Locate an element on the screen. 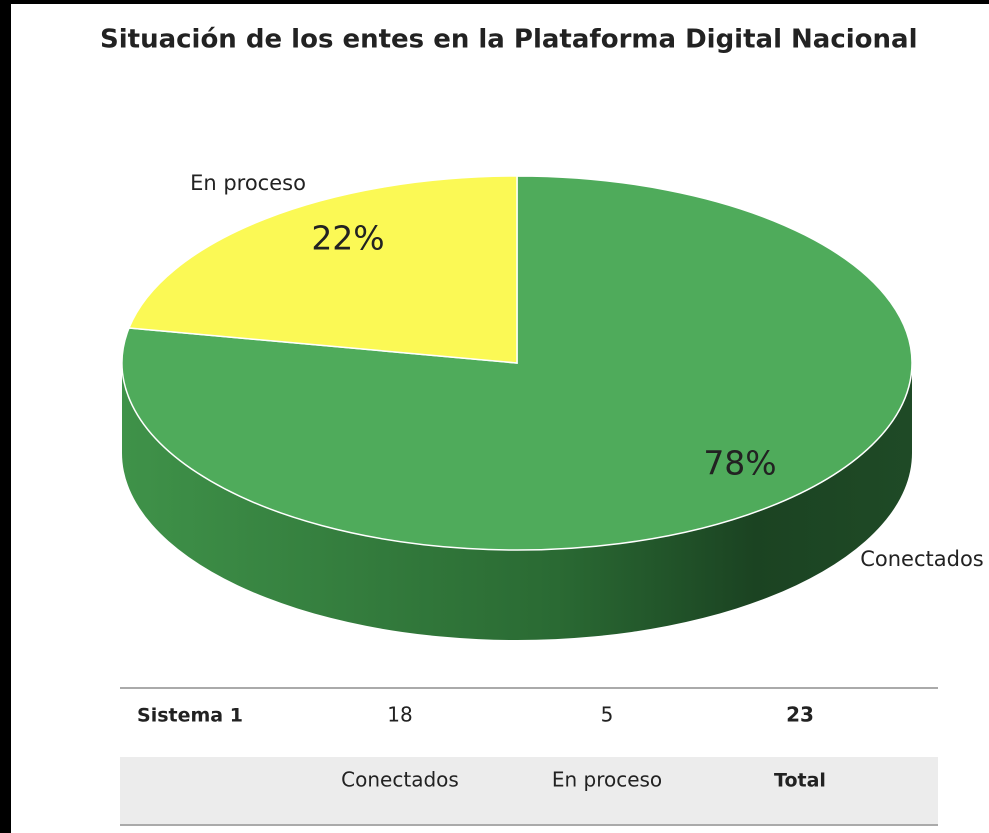 The height and width of the screenshot is (833, 989). column-header: Conectados is located at coordinates (400, 780).